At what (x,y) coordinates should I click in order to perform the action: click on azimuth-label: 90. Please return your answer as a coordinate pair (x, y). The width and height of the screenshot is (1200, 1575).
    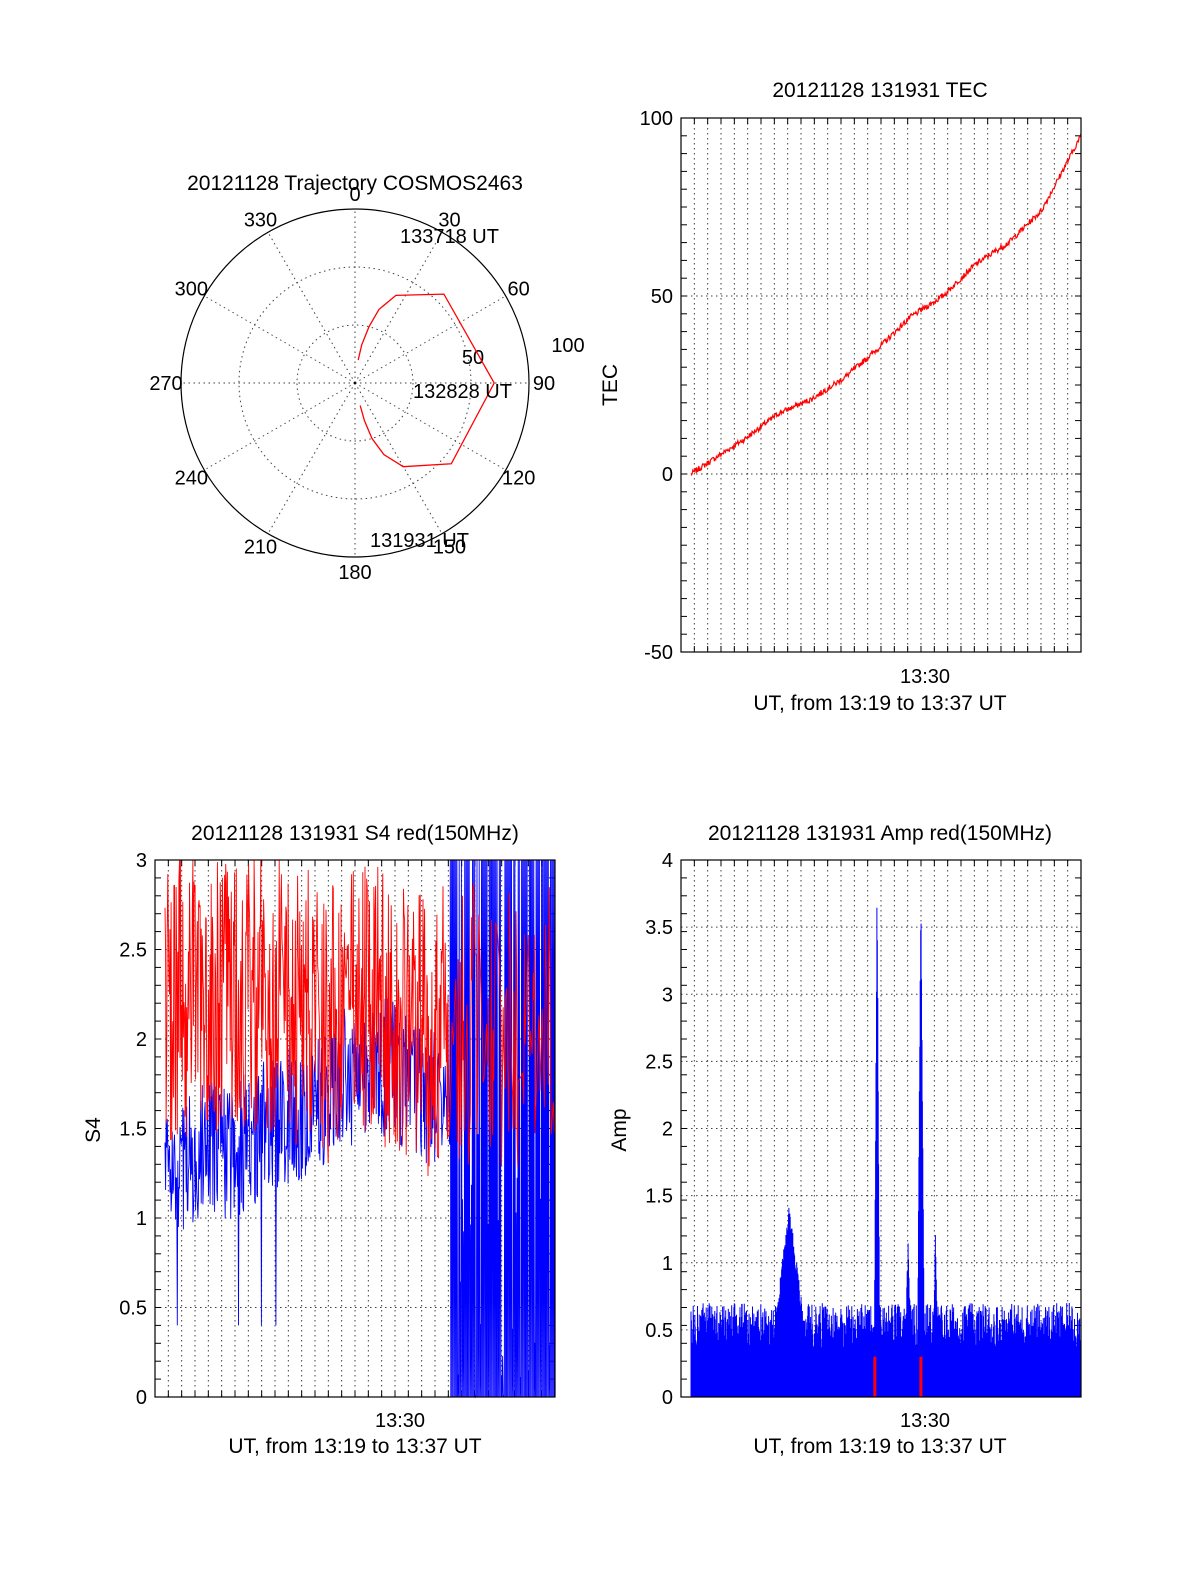
    Looking at the image, I should click on (544, 384).